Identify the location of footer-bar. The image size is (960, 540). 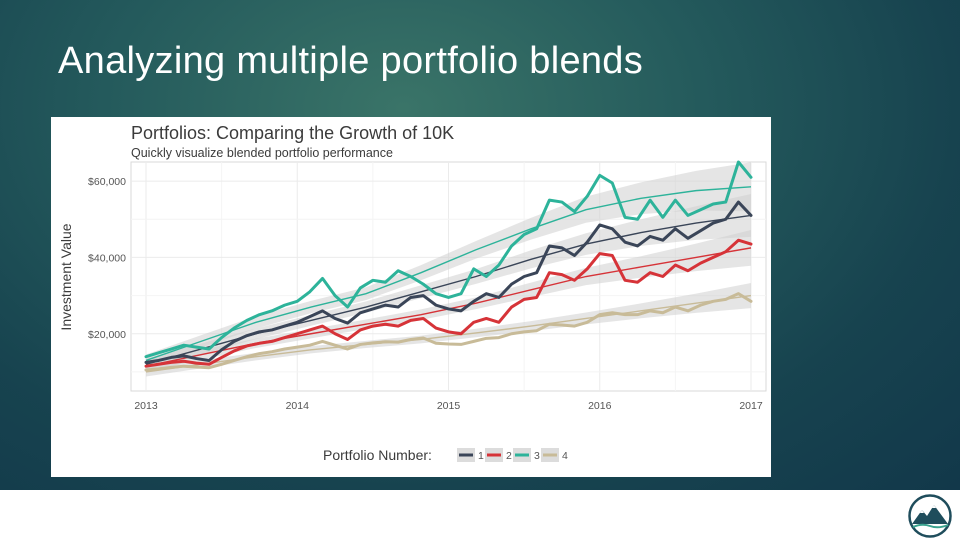
(480, 515).